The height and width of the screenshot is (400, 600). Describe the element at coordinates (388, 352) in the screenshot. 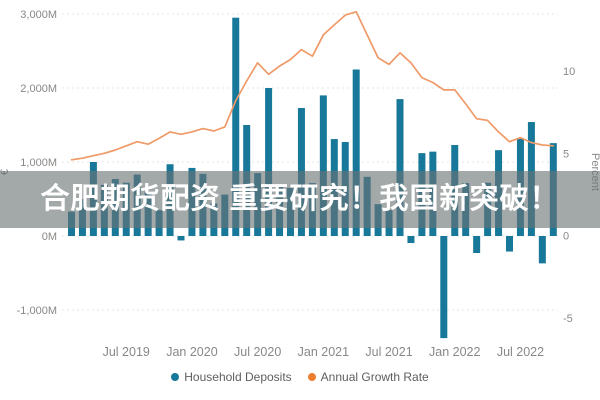

I see `x-axis-tick-label: Jul 2021` at that location.